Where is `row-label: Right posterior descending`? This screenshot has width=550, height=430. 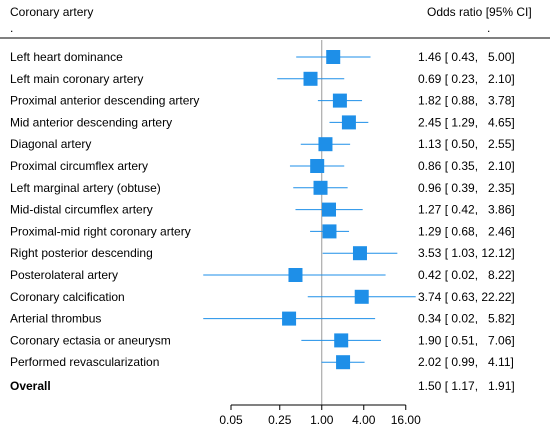 row-label: Right posterior descending is located at coordinates (81, 253).